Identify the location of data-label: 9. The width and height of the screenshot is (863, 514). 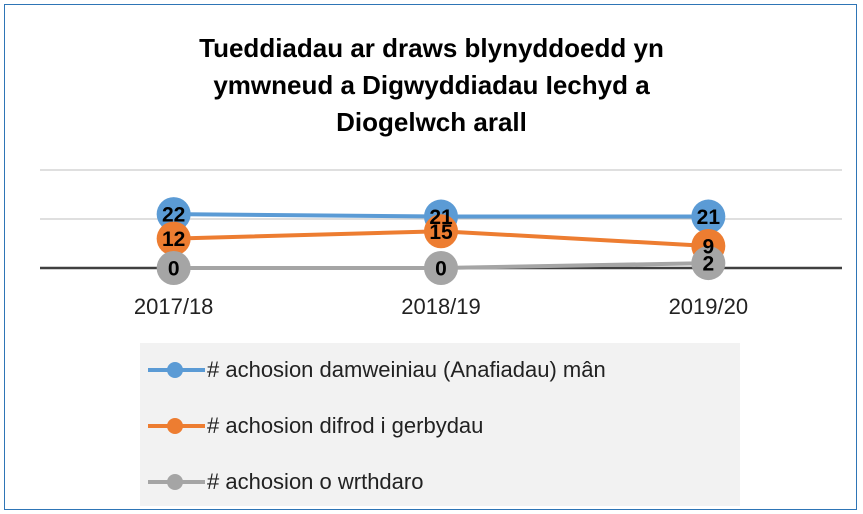
(708, 246).